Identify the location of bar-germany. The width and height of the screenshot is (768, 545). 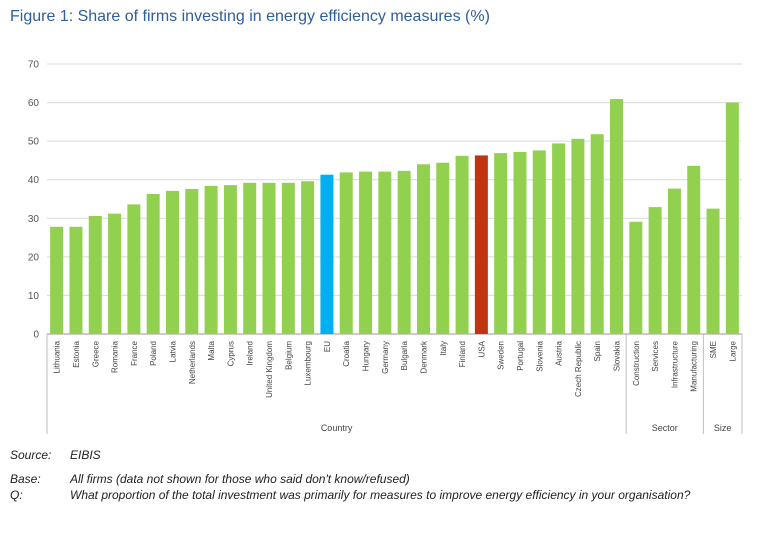
(385, 252).